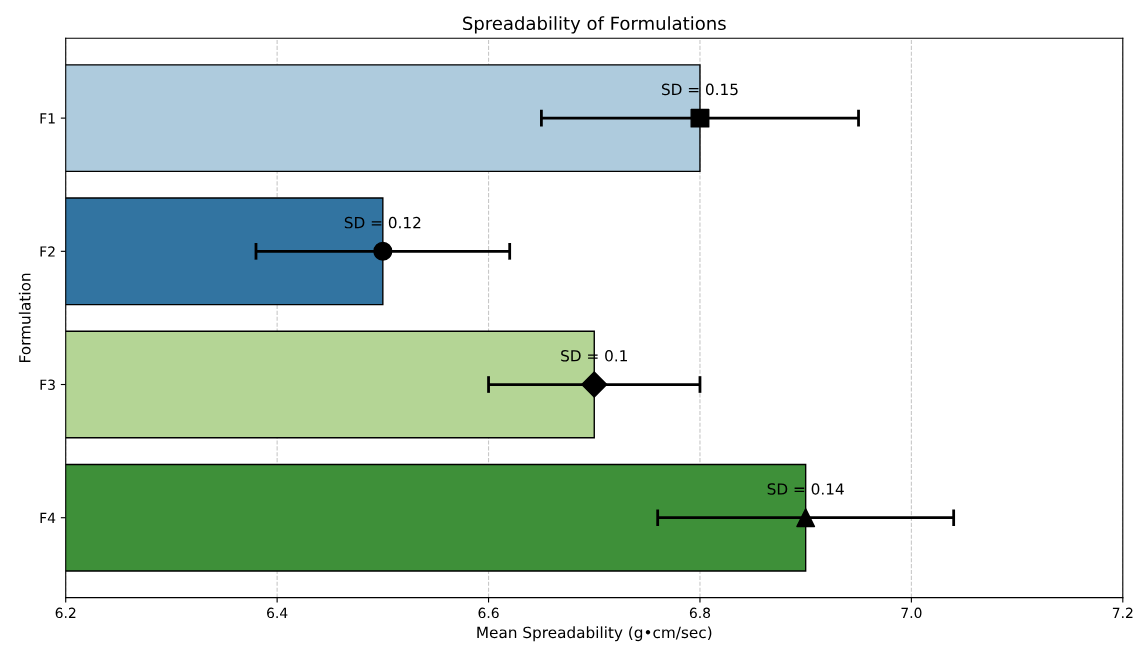  I want to click on x-tick-label: 7.2, so click(1122, 612).